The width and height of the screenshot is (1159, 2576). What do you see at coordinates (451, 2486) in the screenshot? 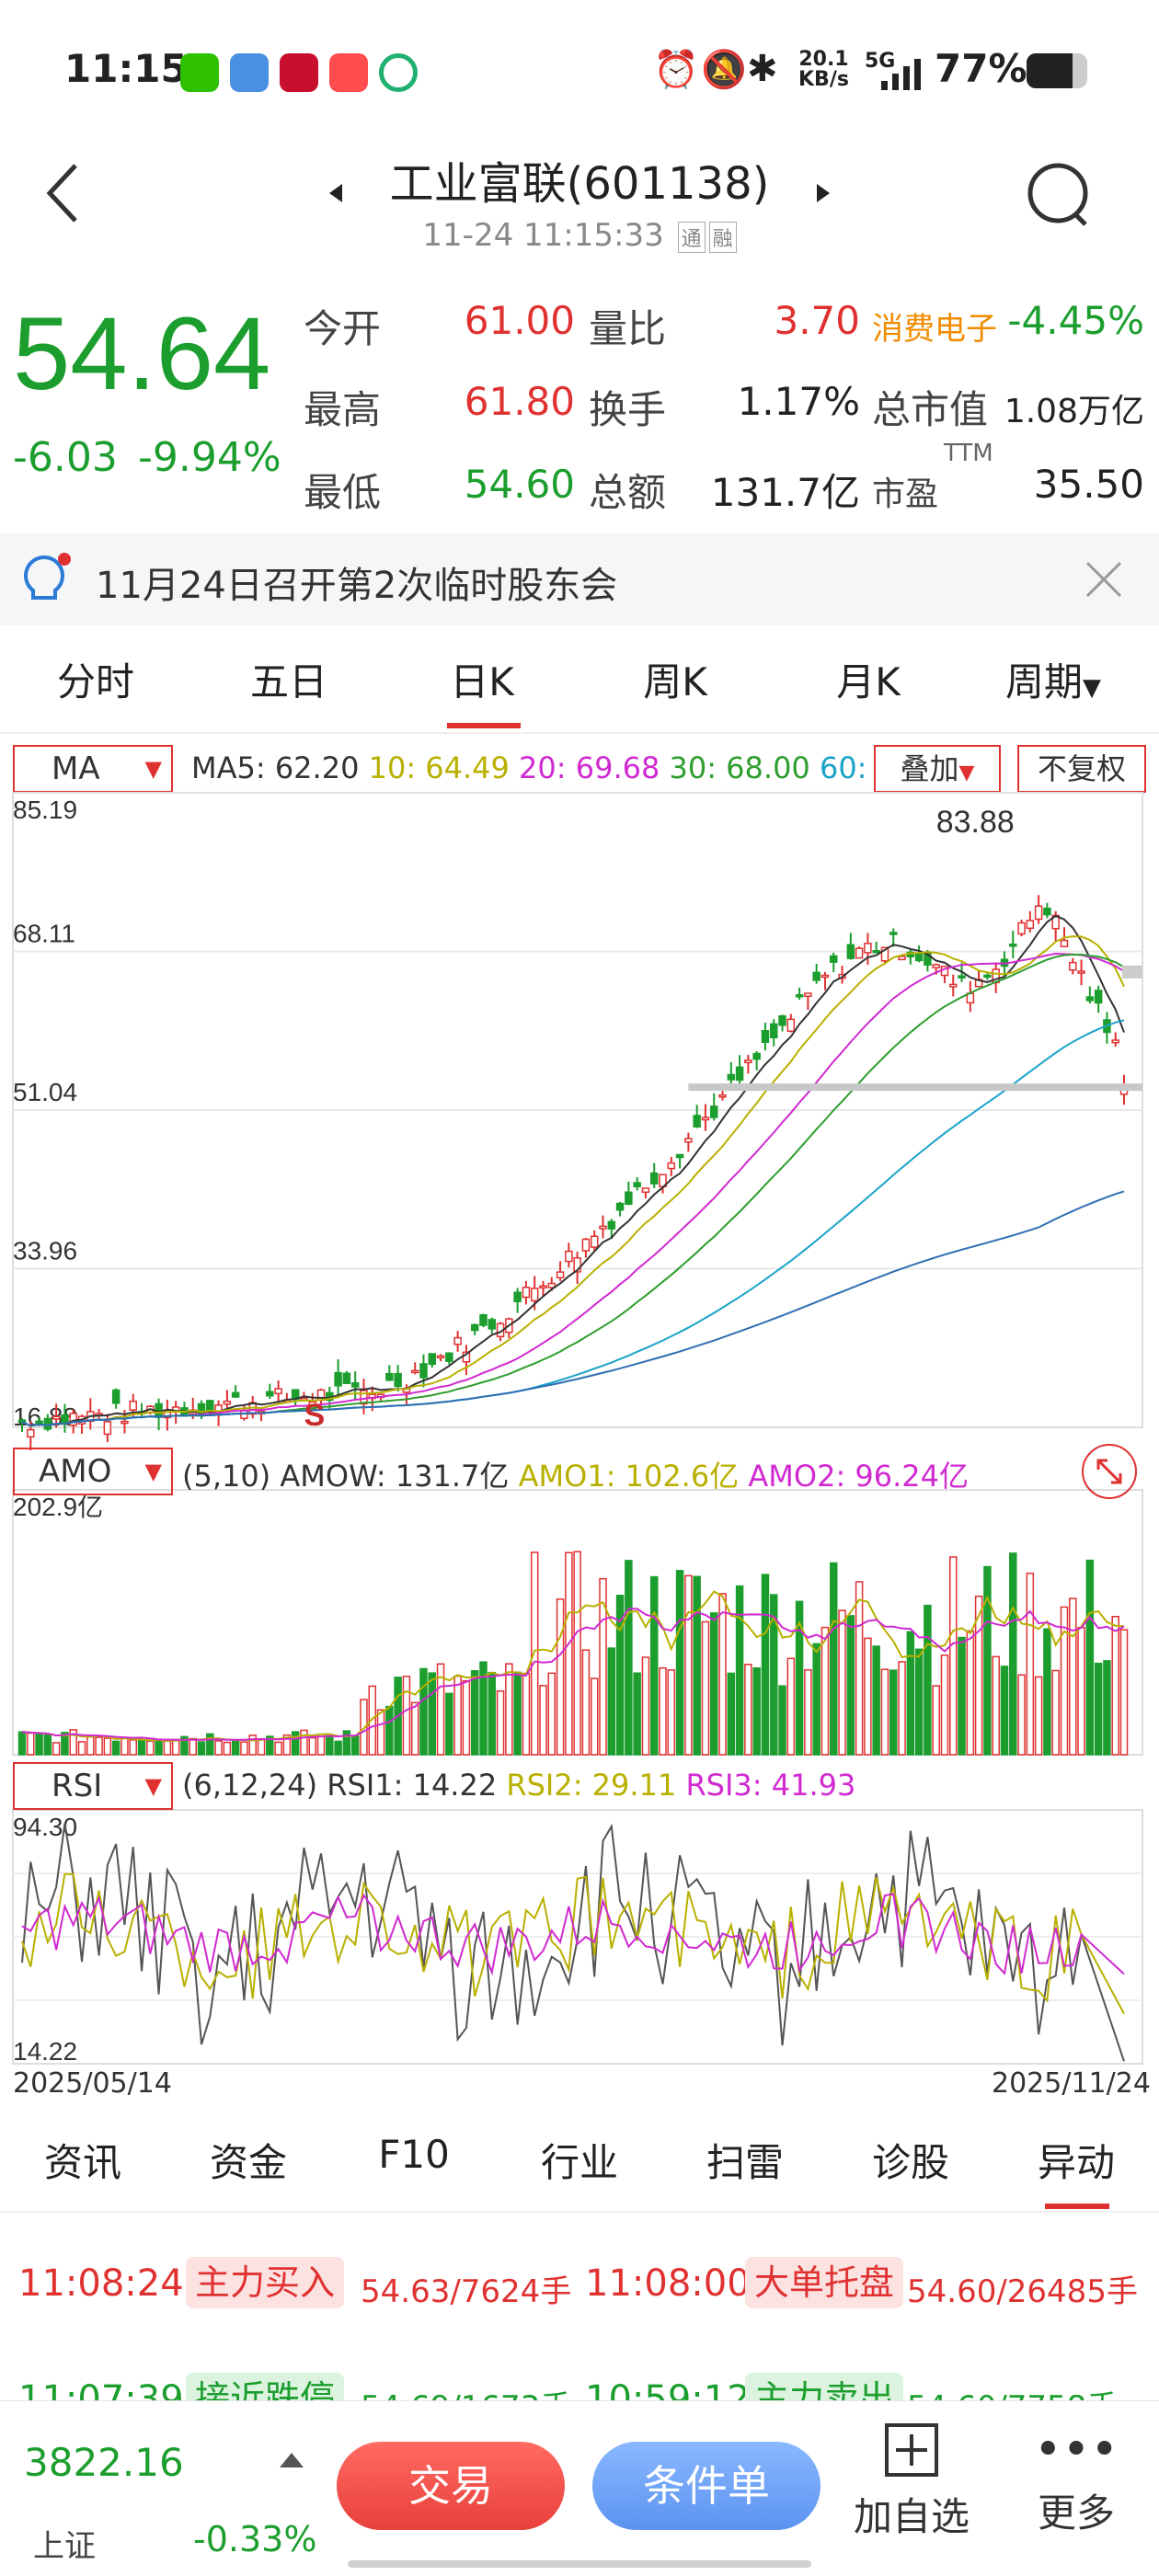
I see `trade-button: 交易` at bounding box center [451, 2486].